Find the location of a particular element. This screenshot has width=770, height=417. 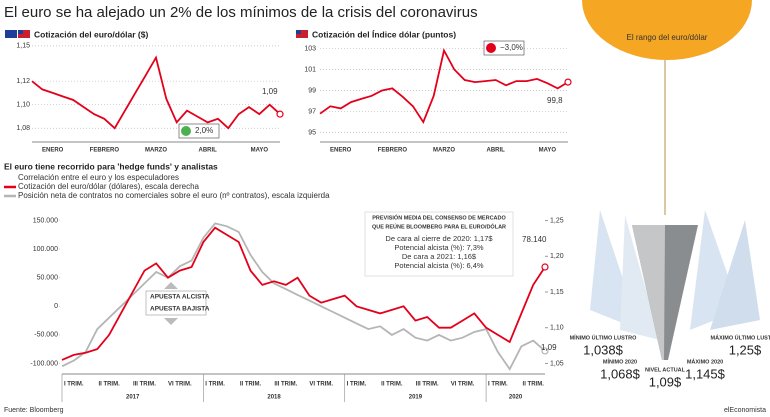

y2-tick-label: 1,15 is located at coordinates (557, 292).